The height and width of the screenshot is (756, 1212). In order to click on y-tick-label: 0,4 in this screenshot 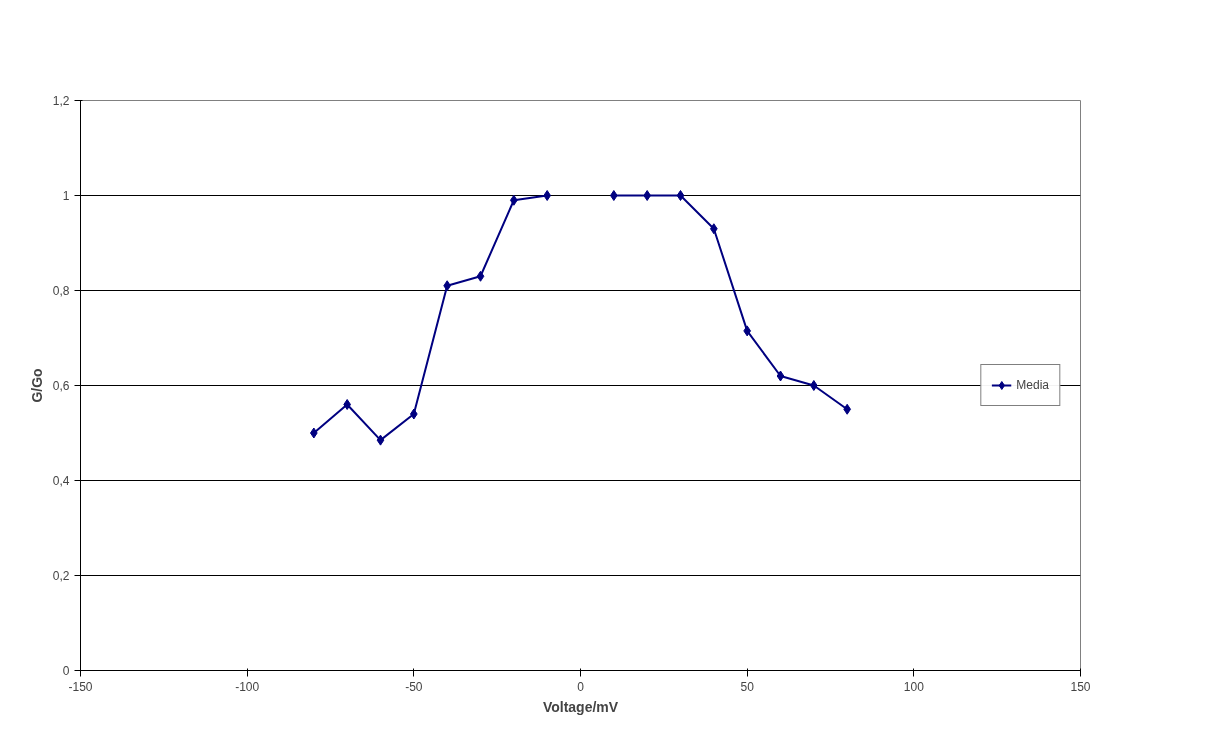, I will do `click(61, 481)`.